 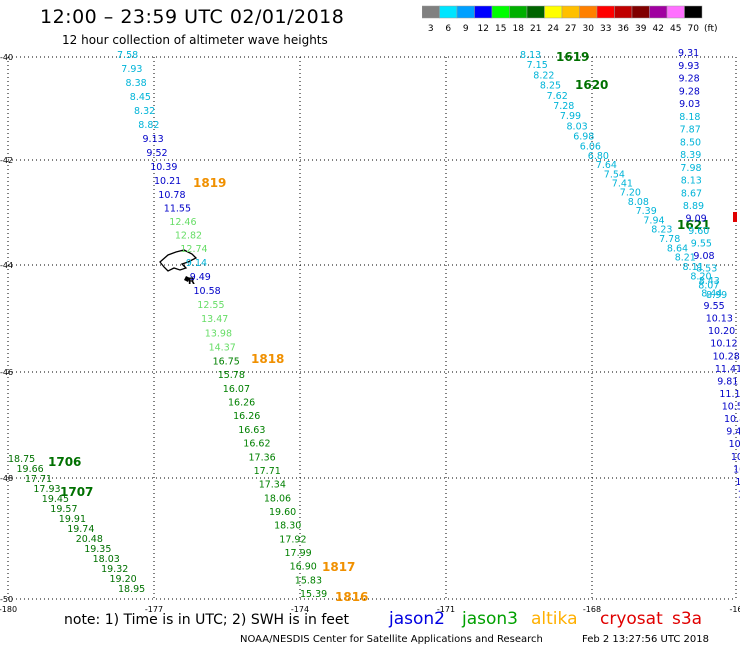 I want to click on lat-label: -48, so click(x=6, y=478).